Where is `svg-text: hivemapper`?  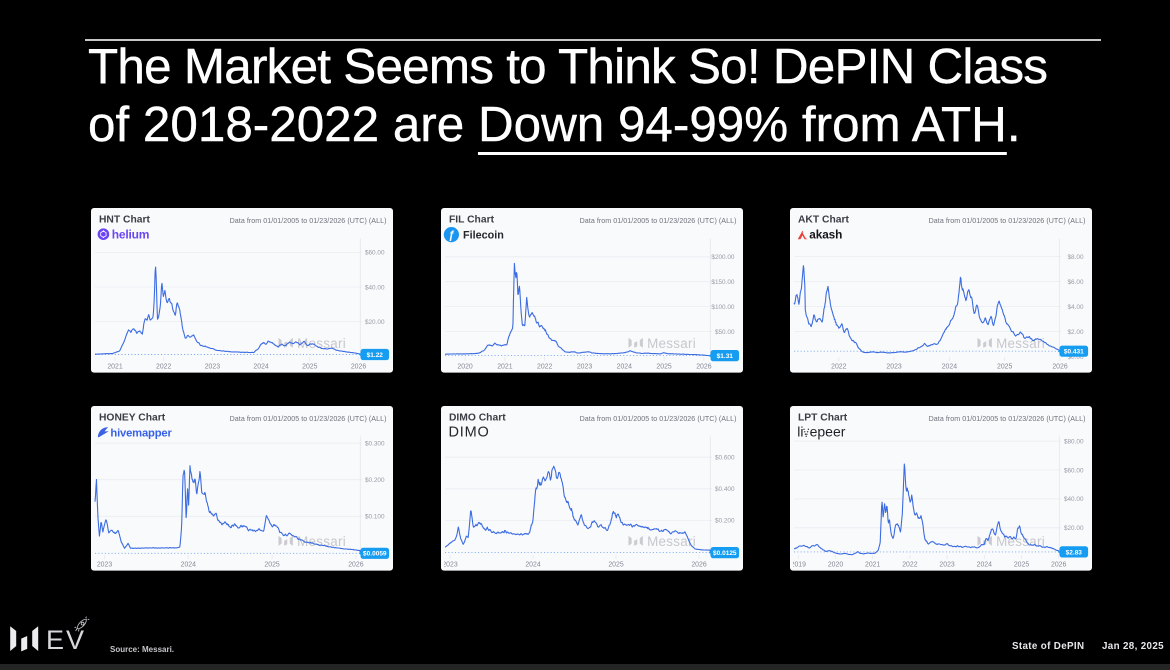 svg-text: hivemapper is located at coordinates (142, 433).